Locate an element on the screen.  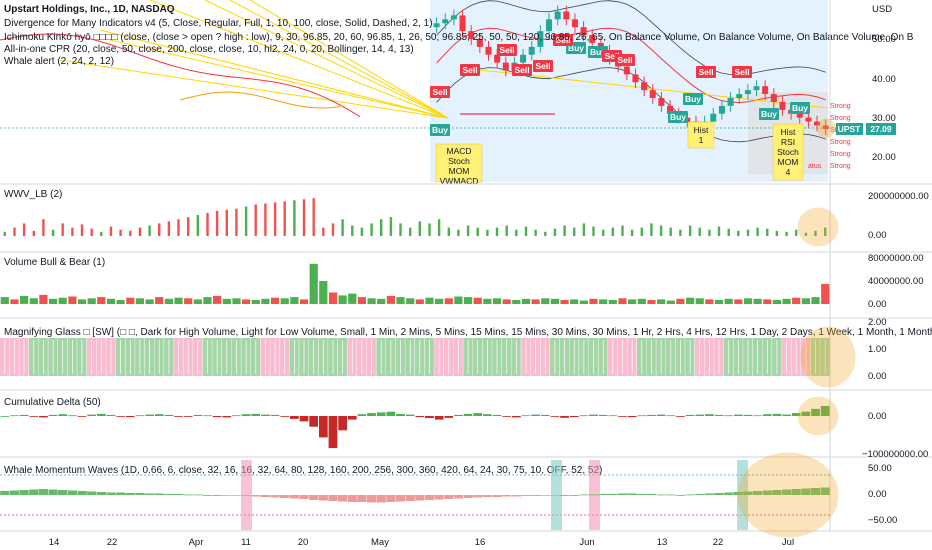
callout-right-line-1: Hist is located at coordinates (788, 132).